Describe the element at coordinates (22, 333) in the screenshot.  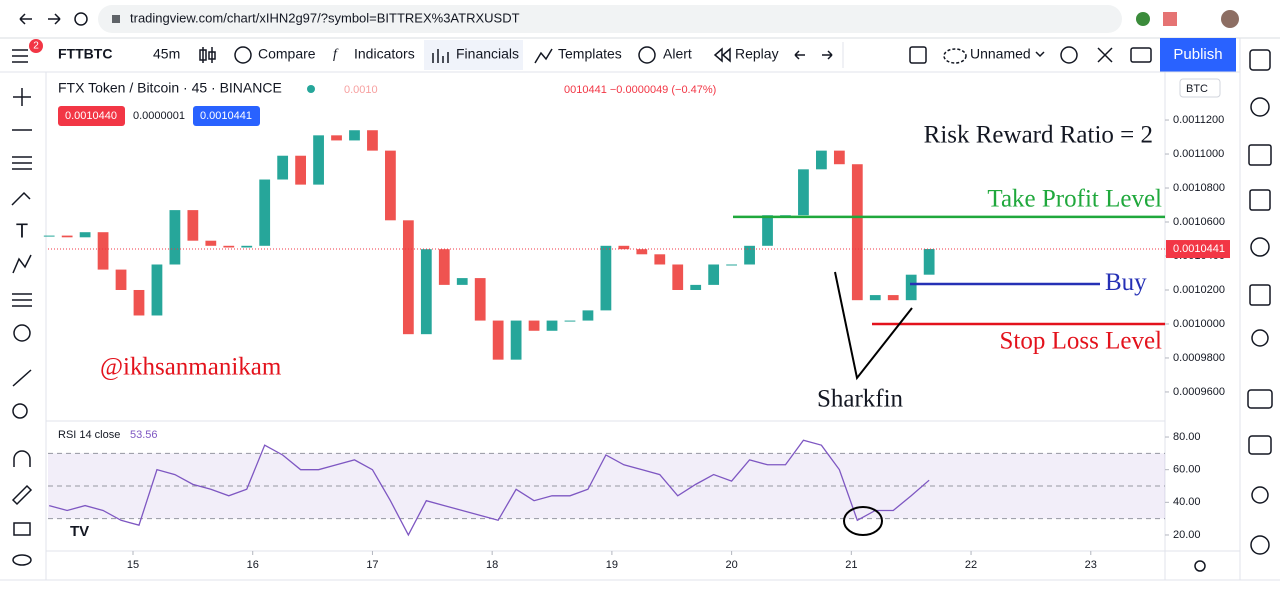
I see `icon-tool` at that location.